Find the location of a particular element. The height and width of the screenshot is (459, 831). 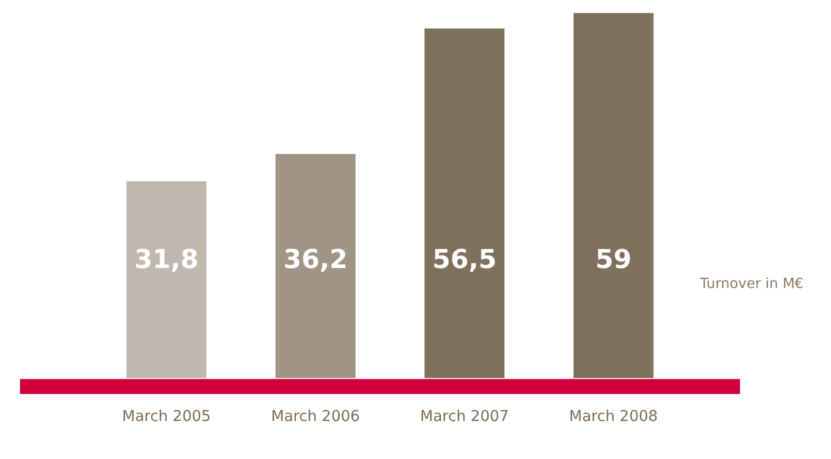

data-label: 59 is located at coordinates (613, 259).